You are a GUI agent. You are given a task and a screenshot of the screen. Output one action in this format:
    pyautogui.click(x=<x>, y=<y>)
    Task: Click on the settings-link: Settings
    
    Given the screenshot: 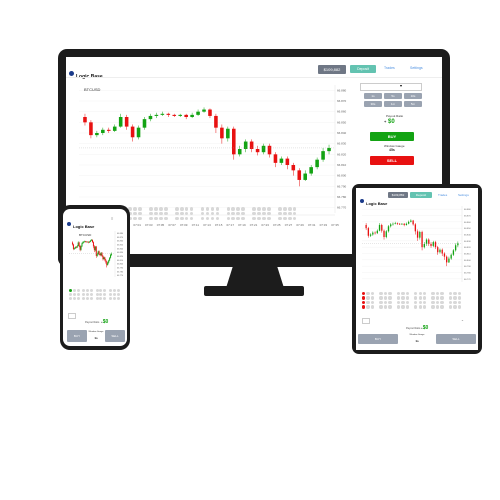 What is the action you would take?
    pyautogui.click(x=416, y=68)
    